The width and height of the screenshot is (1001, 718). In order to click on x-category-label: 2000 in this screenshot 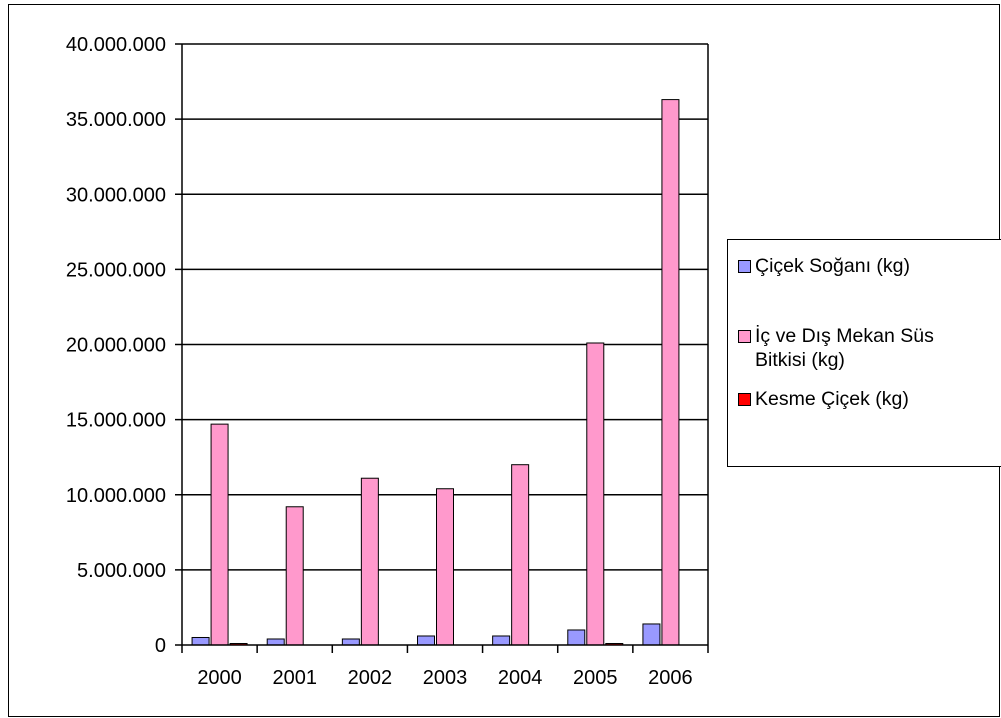, I will do `click(219, 678)`.